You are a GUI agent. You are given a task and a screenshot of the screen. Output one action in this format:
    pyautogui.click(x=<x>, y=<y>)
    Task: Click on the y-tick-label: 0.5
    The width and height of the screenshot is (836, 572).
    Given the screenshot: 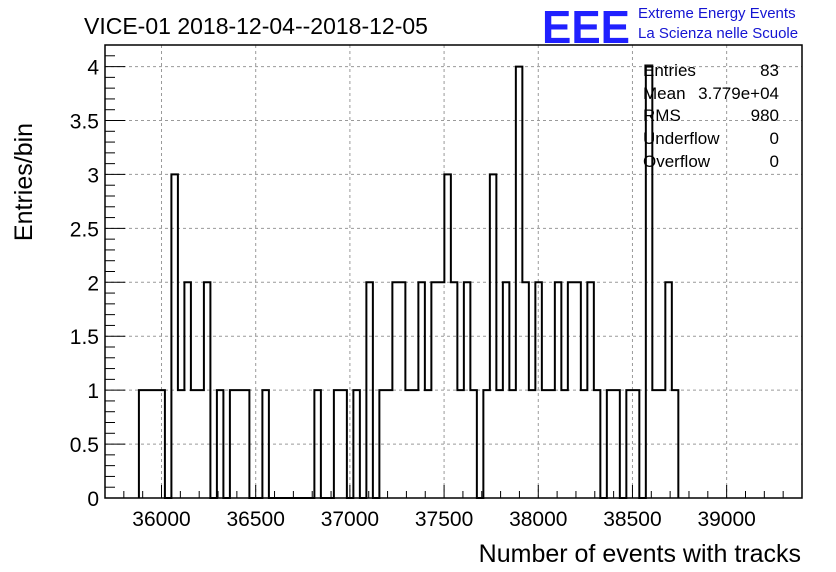 What is the action you would take?
    pyautogui.click(x=84, y=445)
    